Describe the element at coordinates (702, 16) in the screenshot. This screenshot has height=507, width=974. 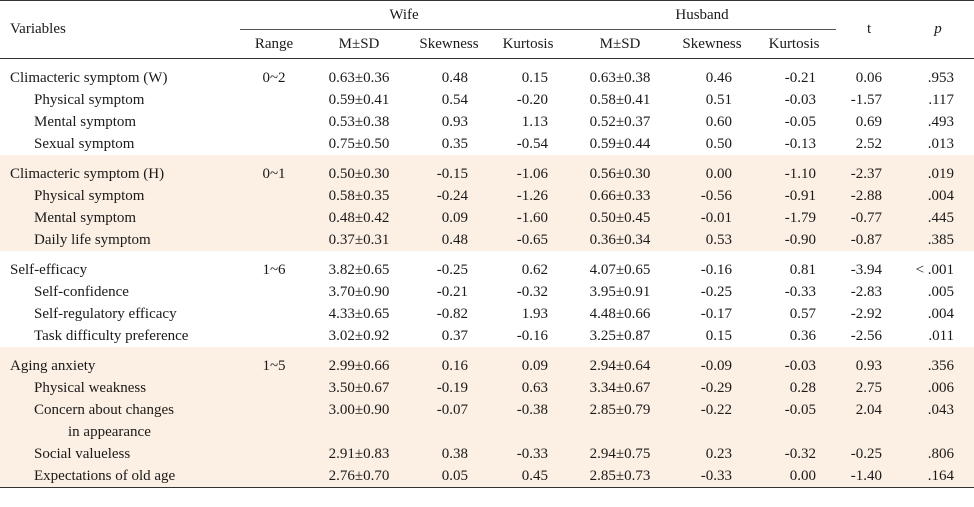
I see `header-husband: Husband` at that location.